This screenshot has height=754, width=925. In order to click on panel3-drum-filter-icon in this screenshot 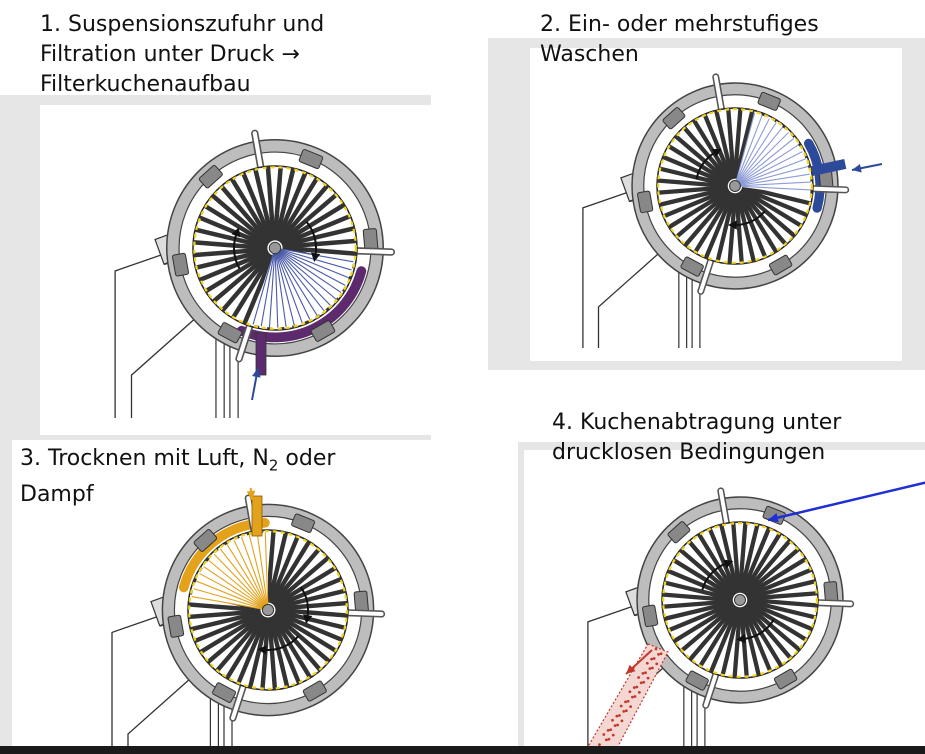, I will do `click(248, 619)`.